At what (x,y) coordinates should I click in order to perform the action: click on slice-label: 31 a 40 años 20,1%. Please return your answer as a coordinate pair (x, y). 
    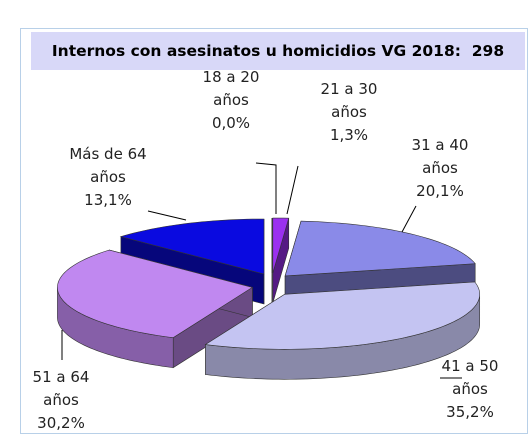
    Looking at the image, I should click on (440, 168).